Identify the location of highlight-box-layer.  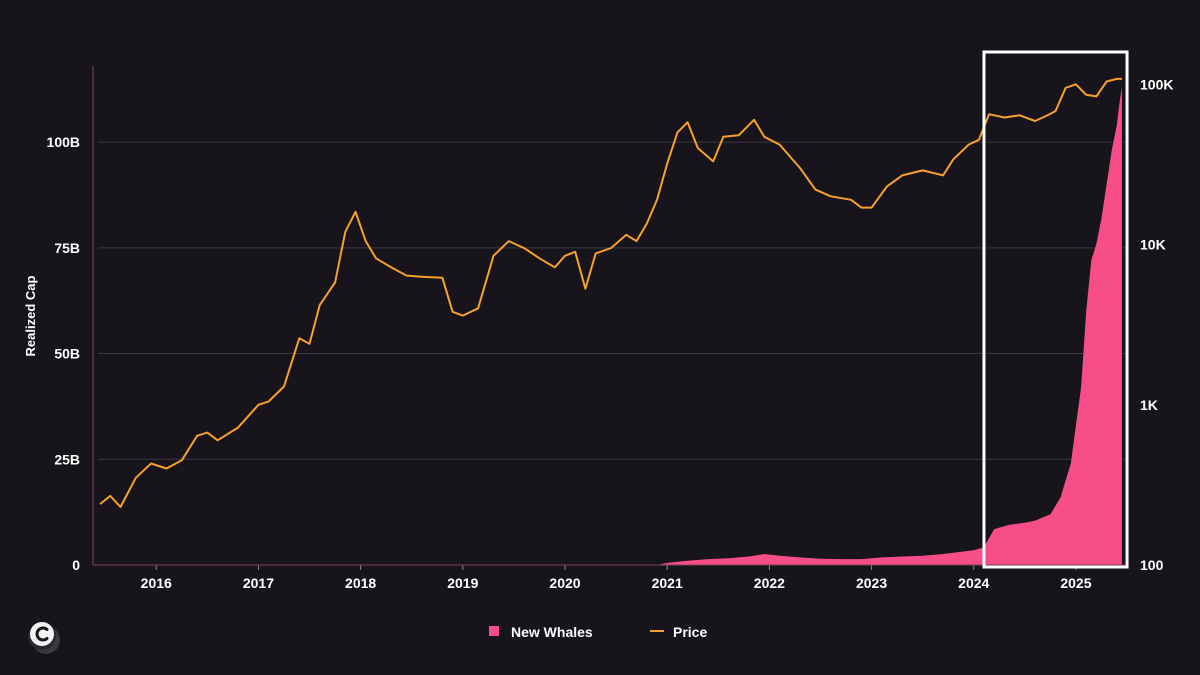
(1055, 309).